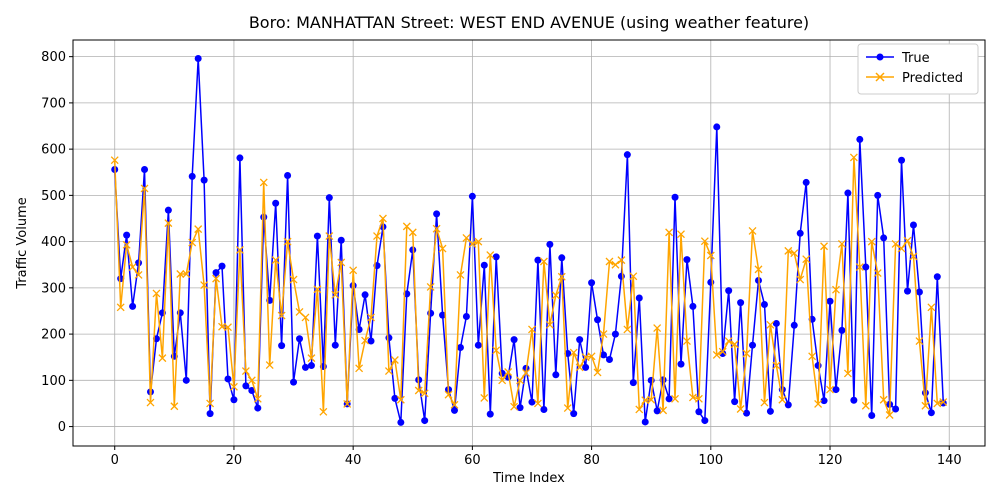 This screenshot has width=1000, height=500. I want to click on legend-true-marker, so click(880, 57).